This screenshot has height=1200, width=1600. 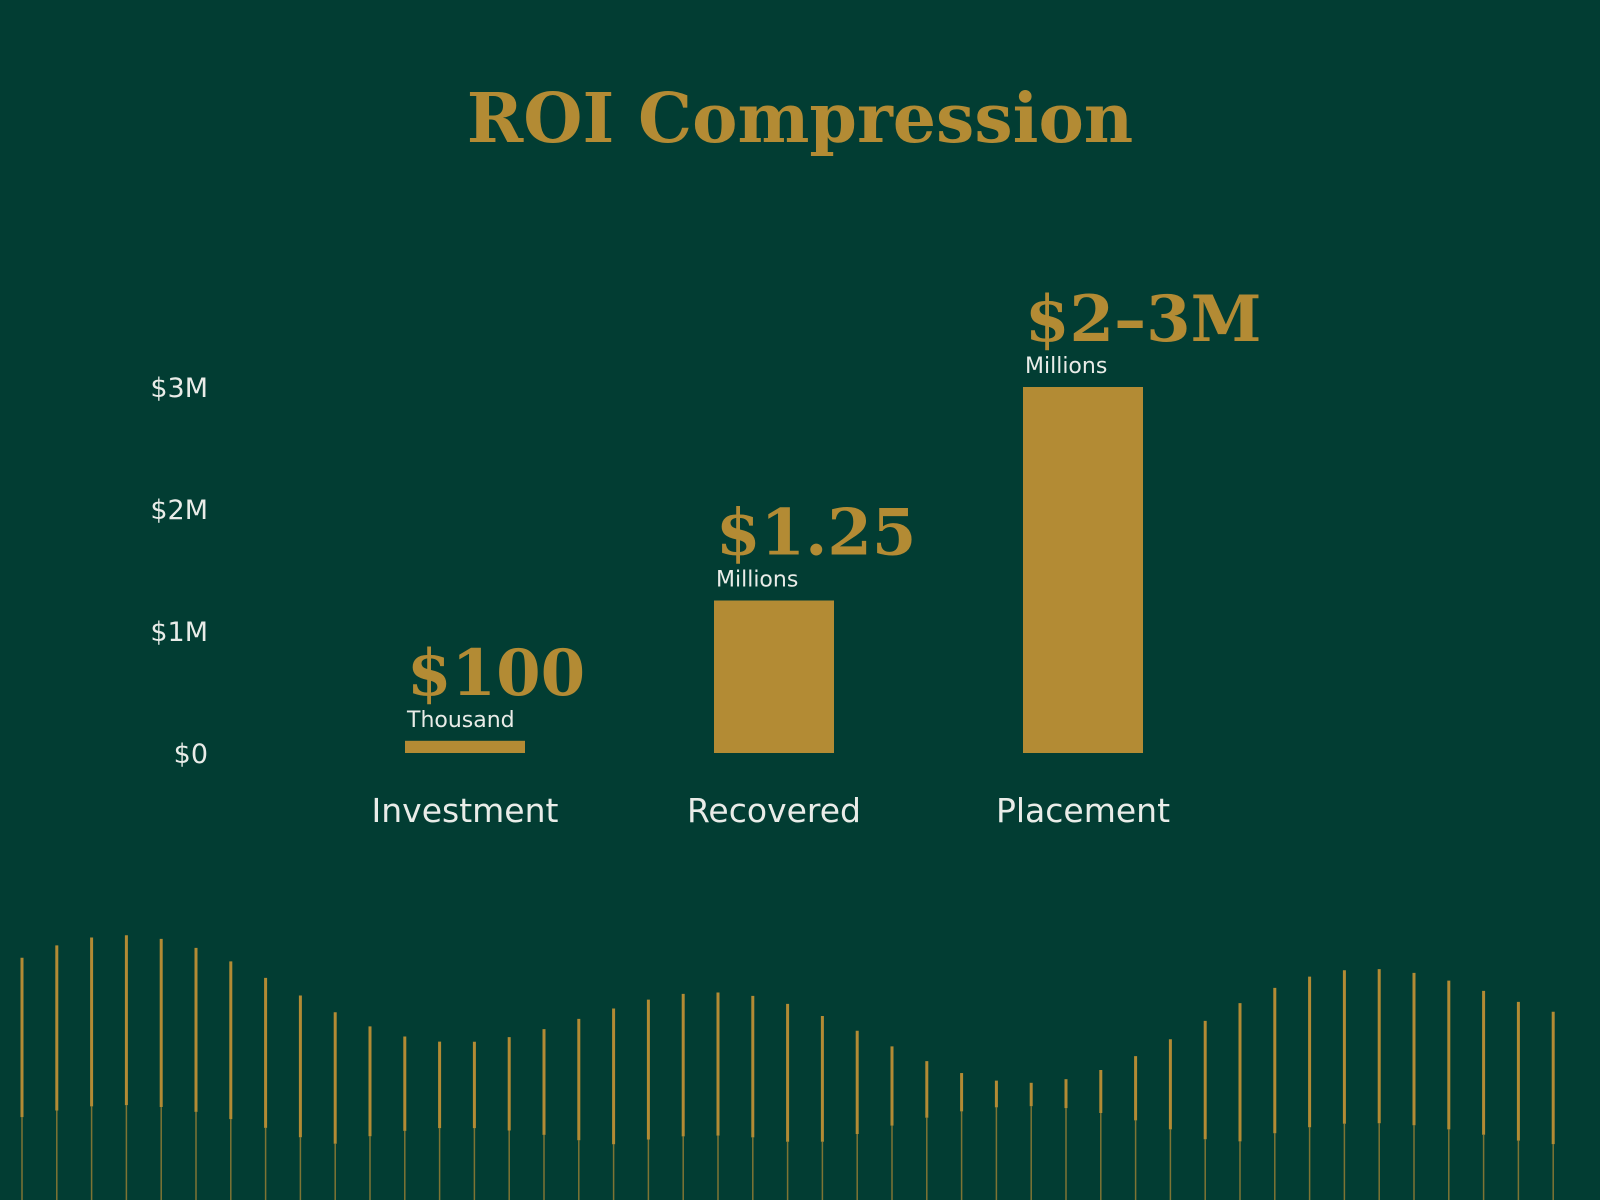 I want to click on y-tick-label: $1M, so click(x=179, y=632).